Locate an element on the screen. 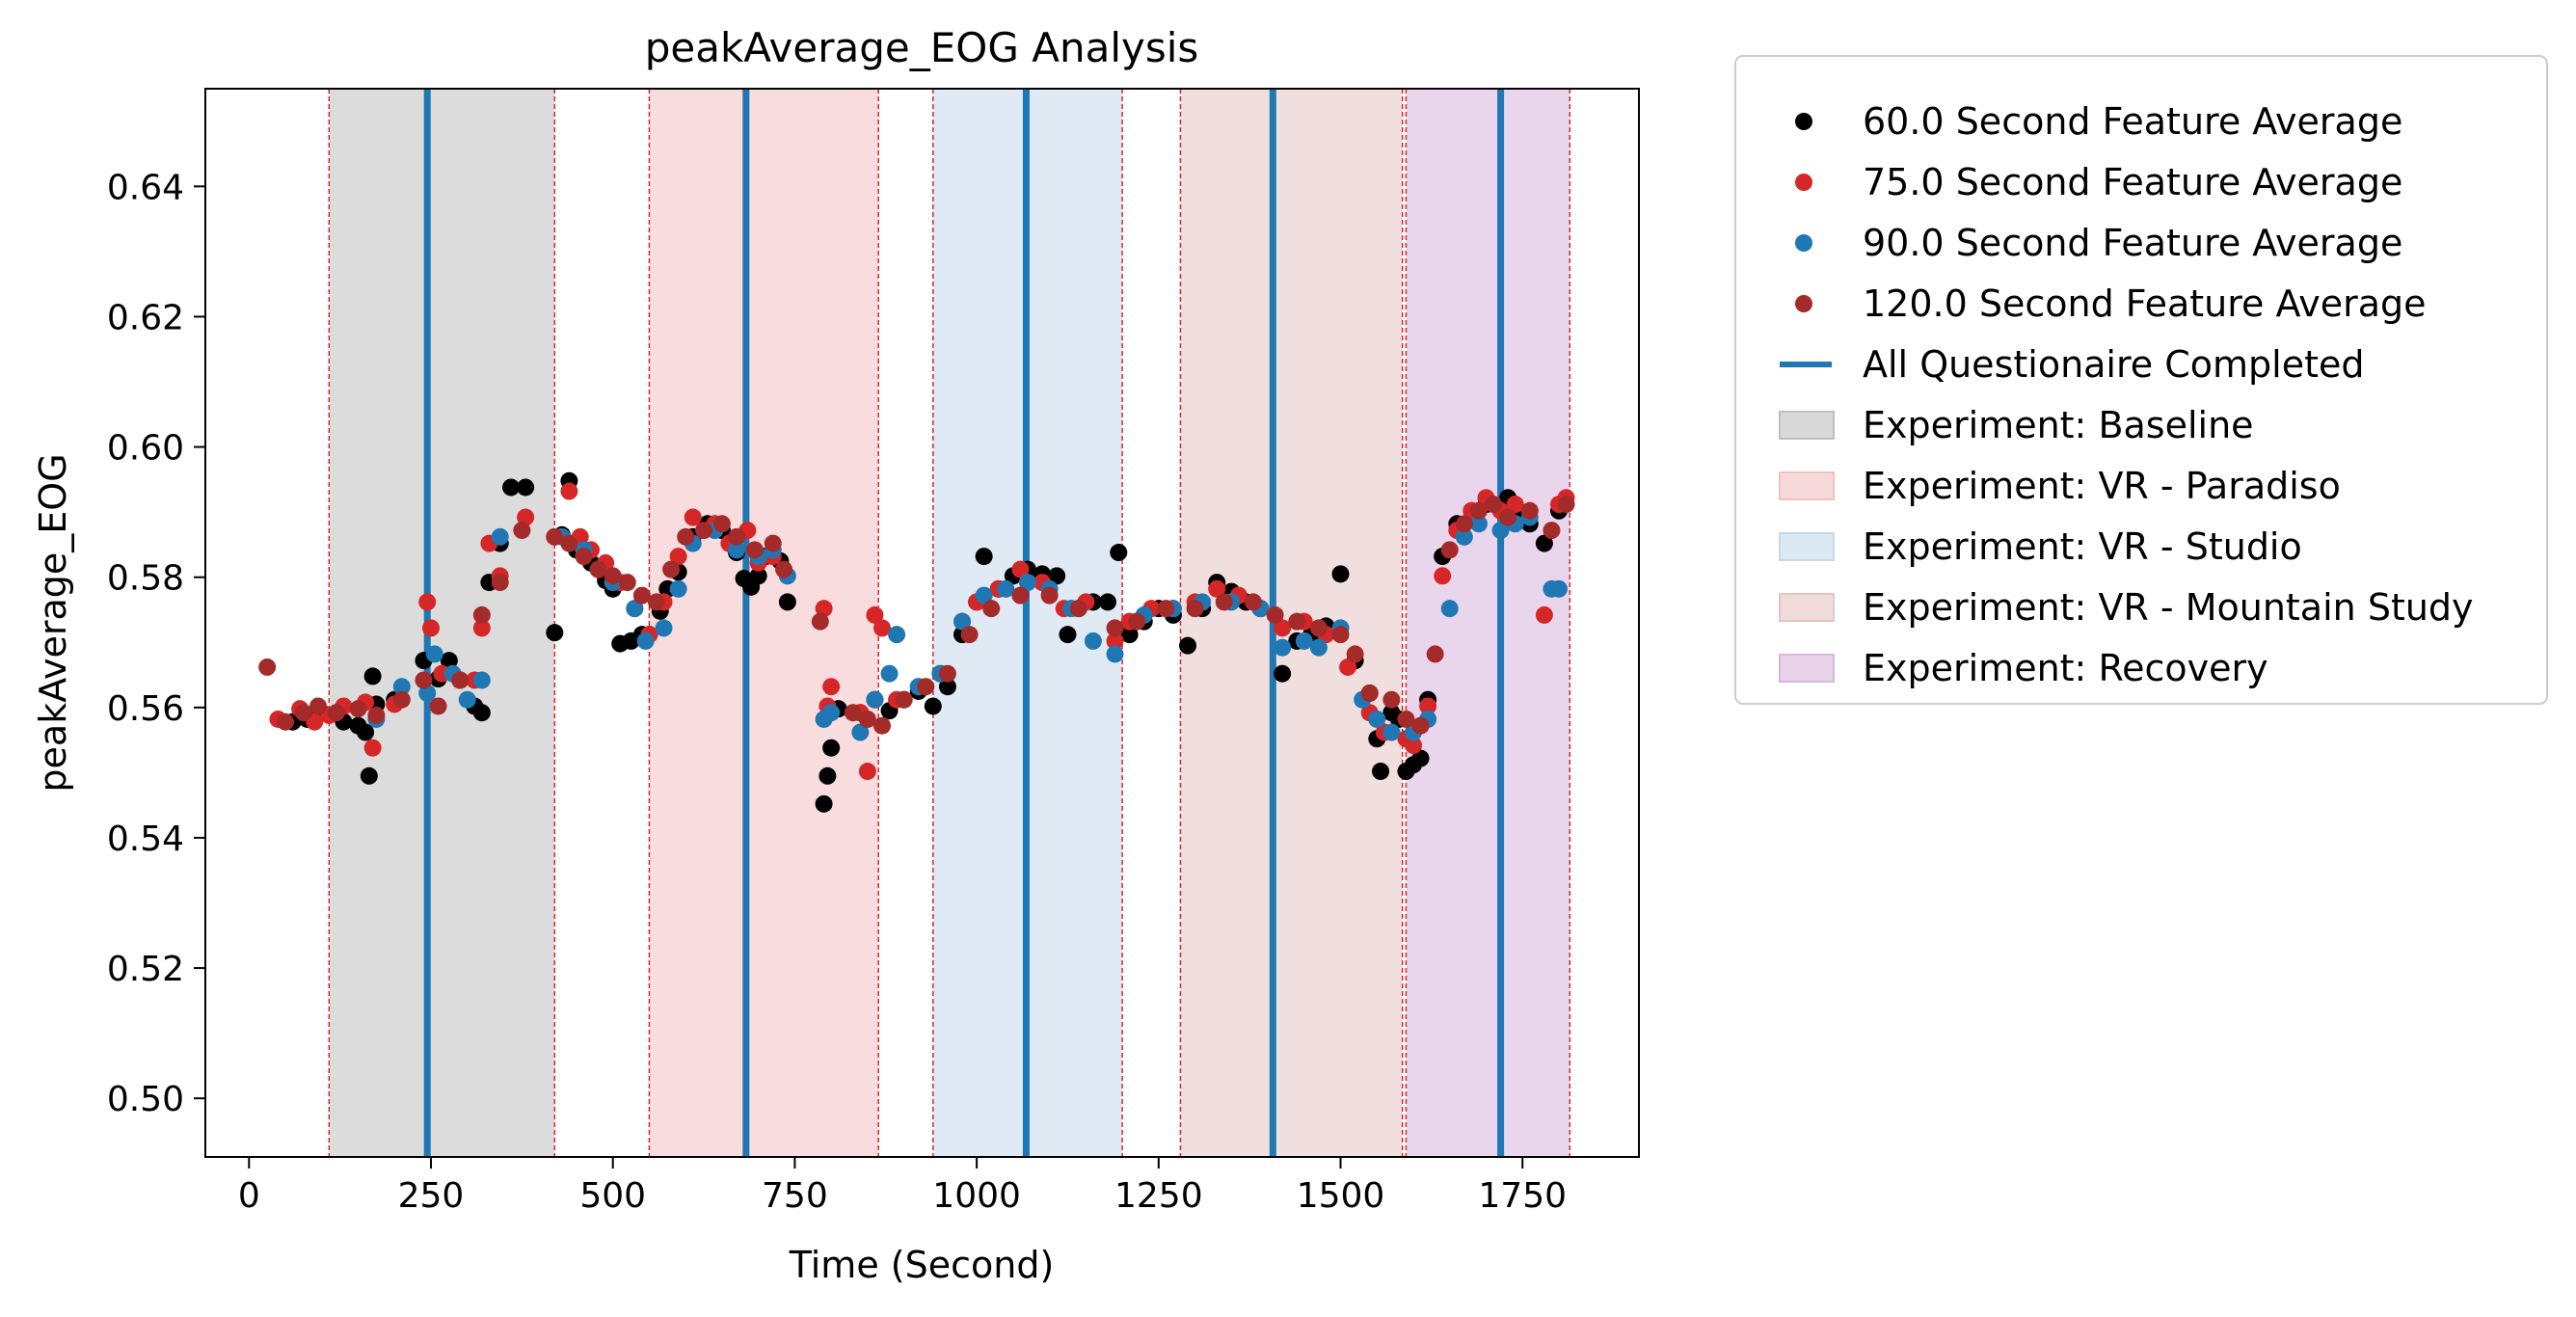  x-tick-label: 250 is located at coordinates (432, 1196).